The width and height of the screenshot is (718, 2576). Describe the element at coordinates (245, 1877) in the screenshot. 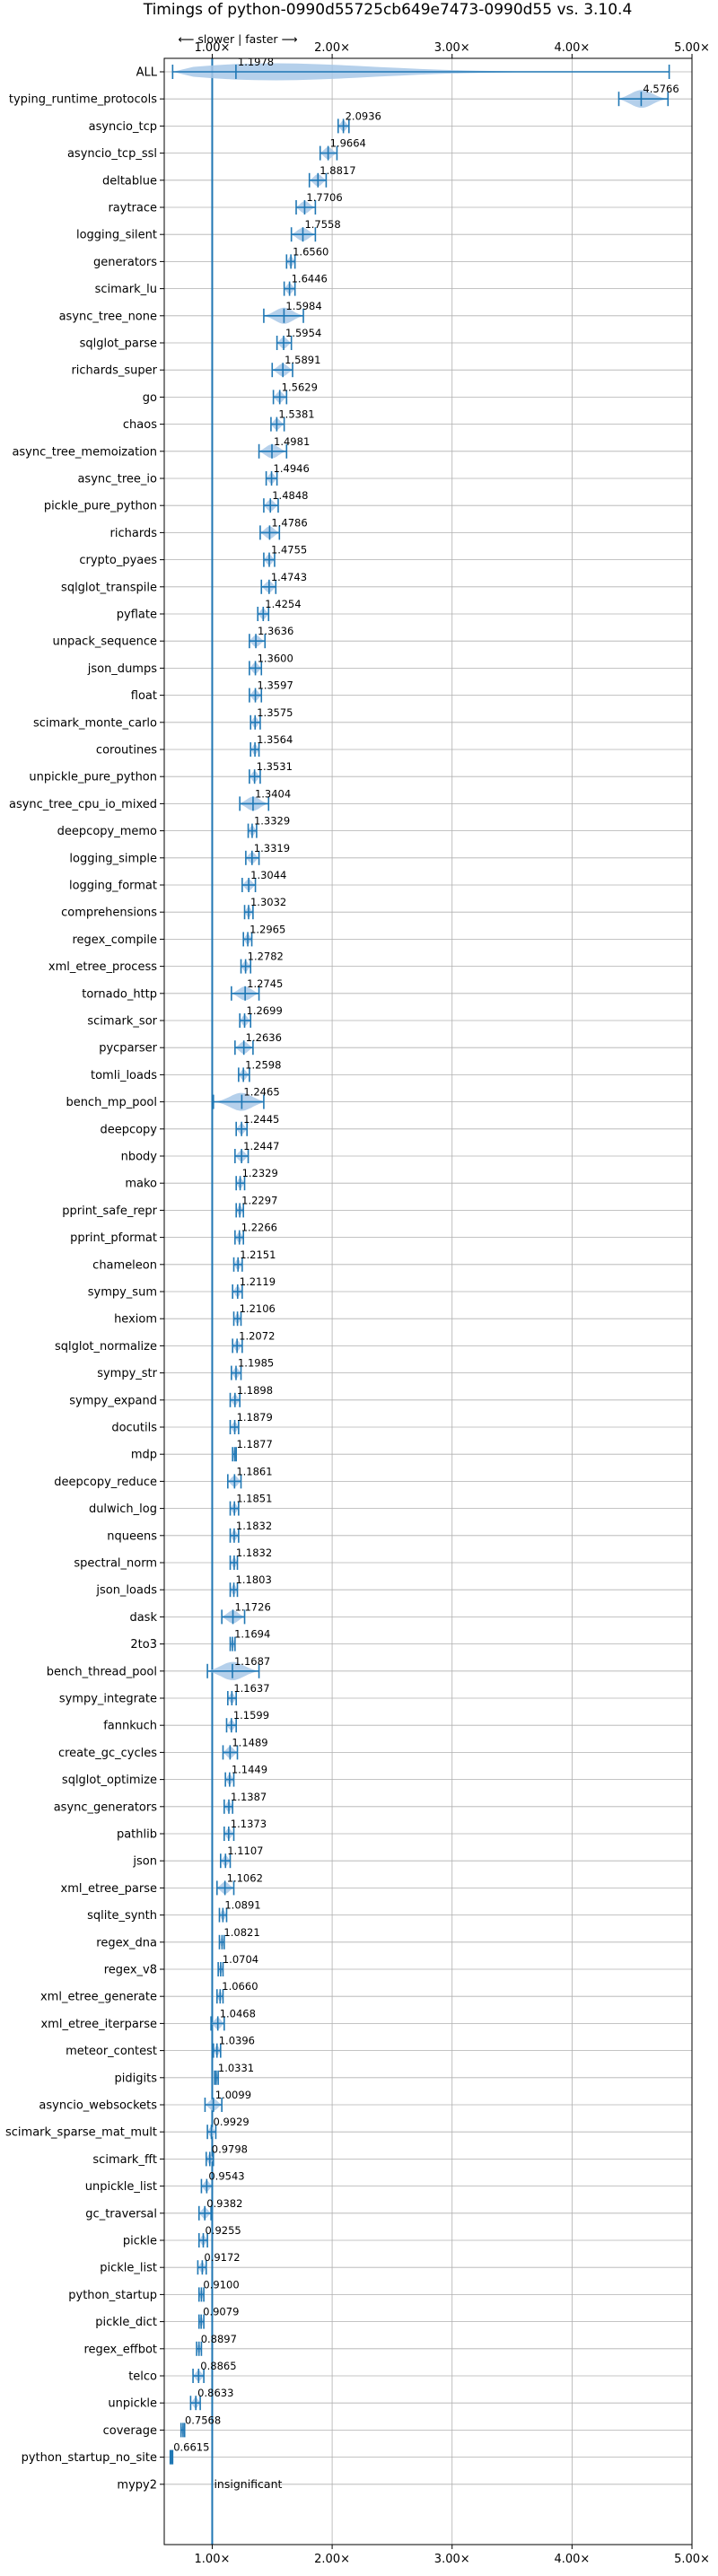

I see `value-label: 1.1062` at that location.